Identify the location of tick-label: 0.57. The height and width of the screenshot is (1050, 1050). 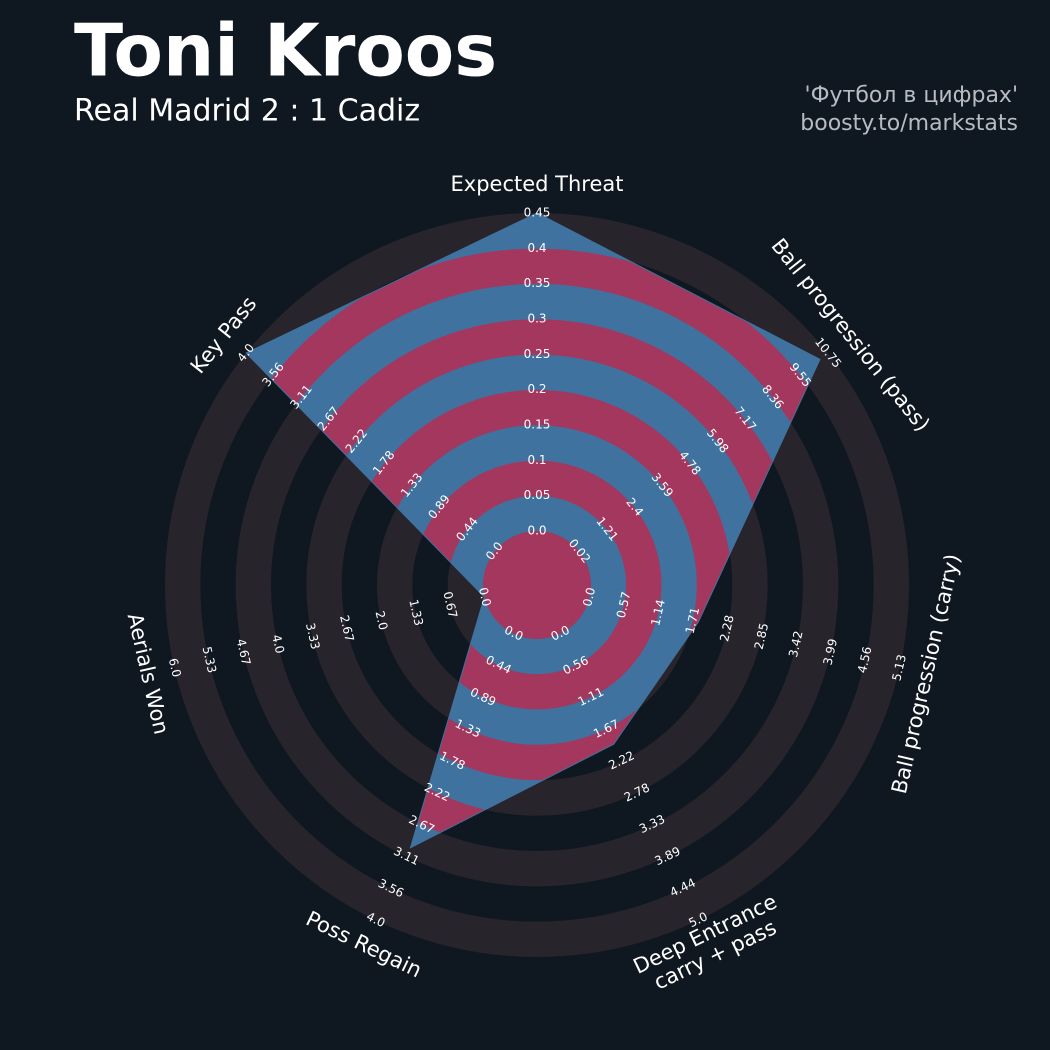
(624, 604).